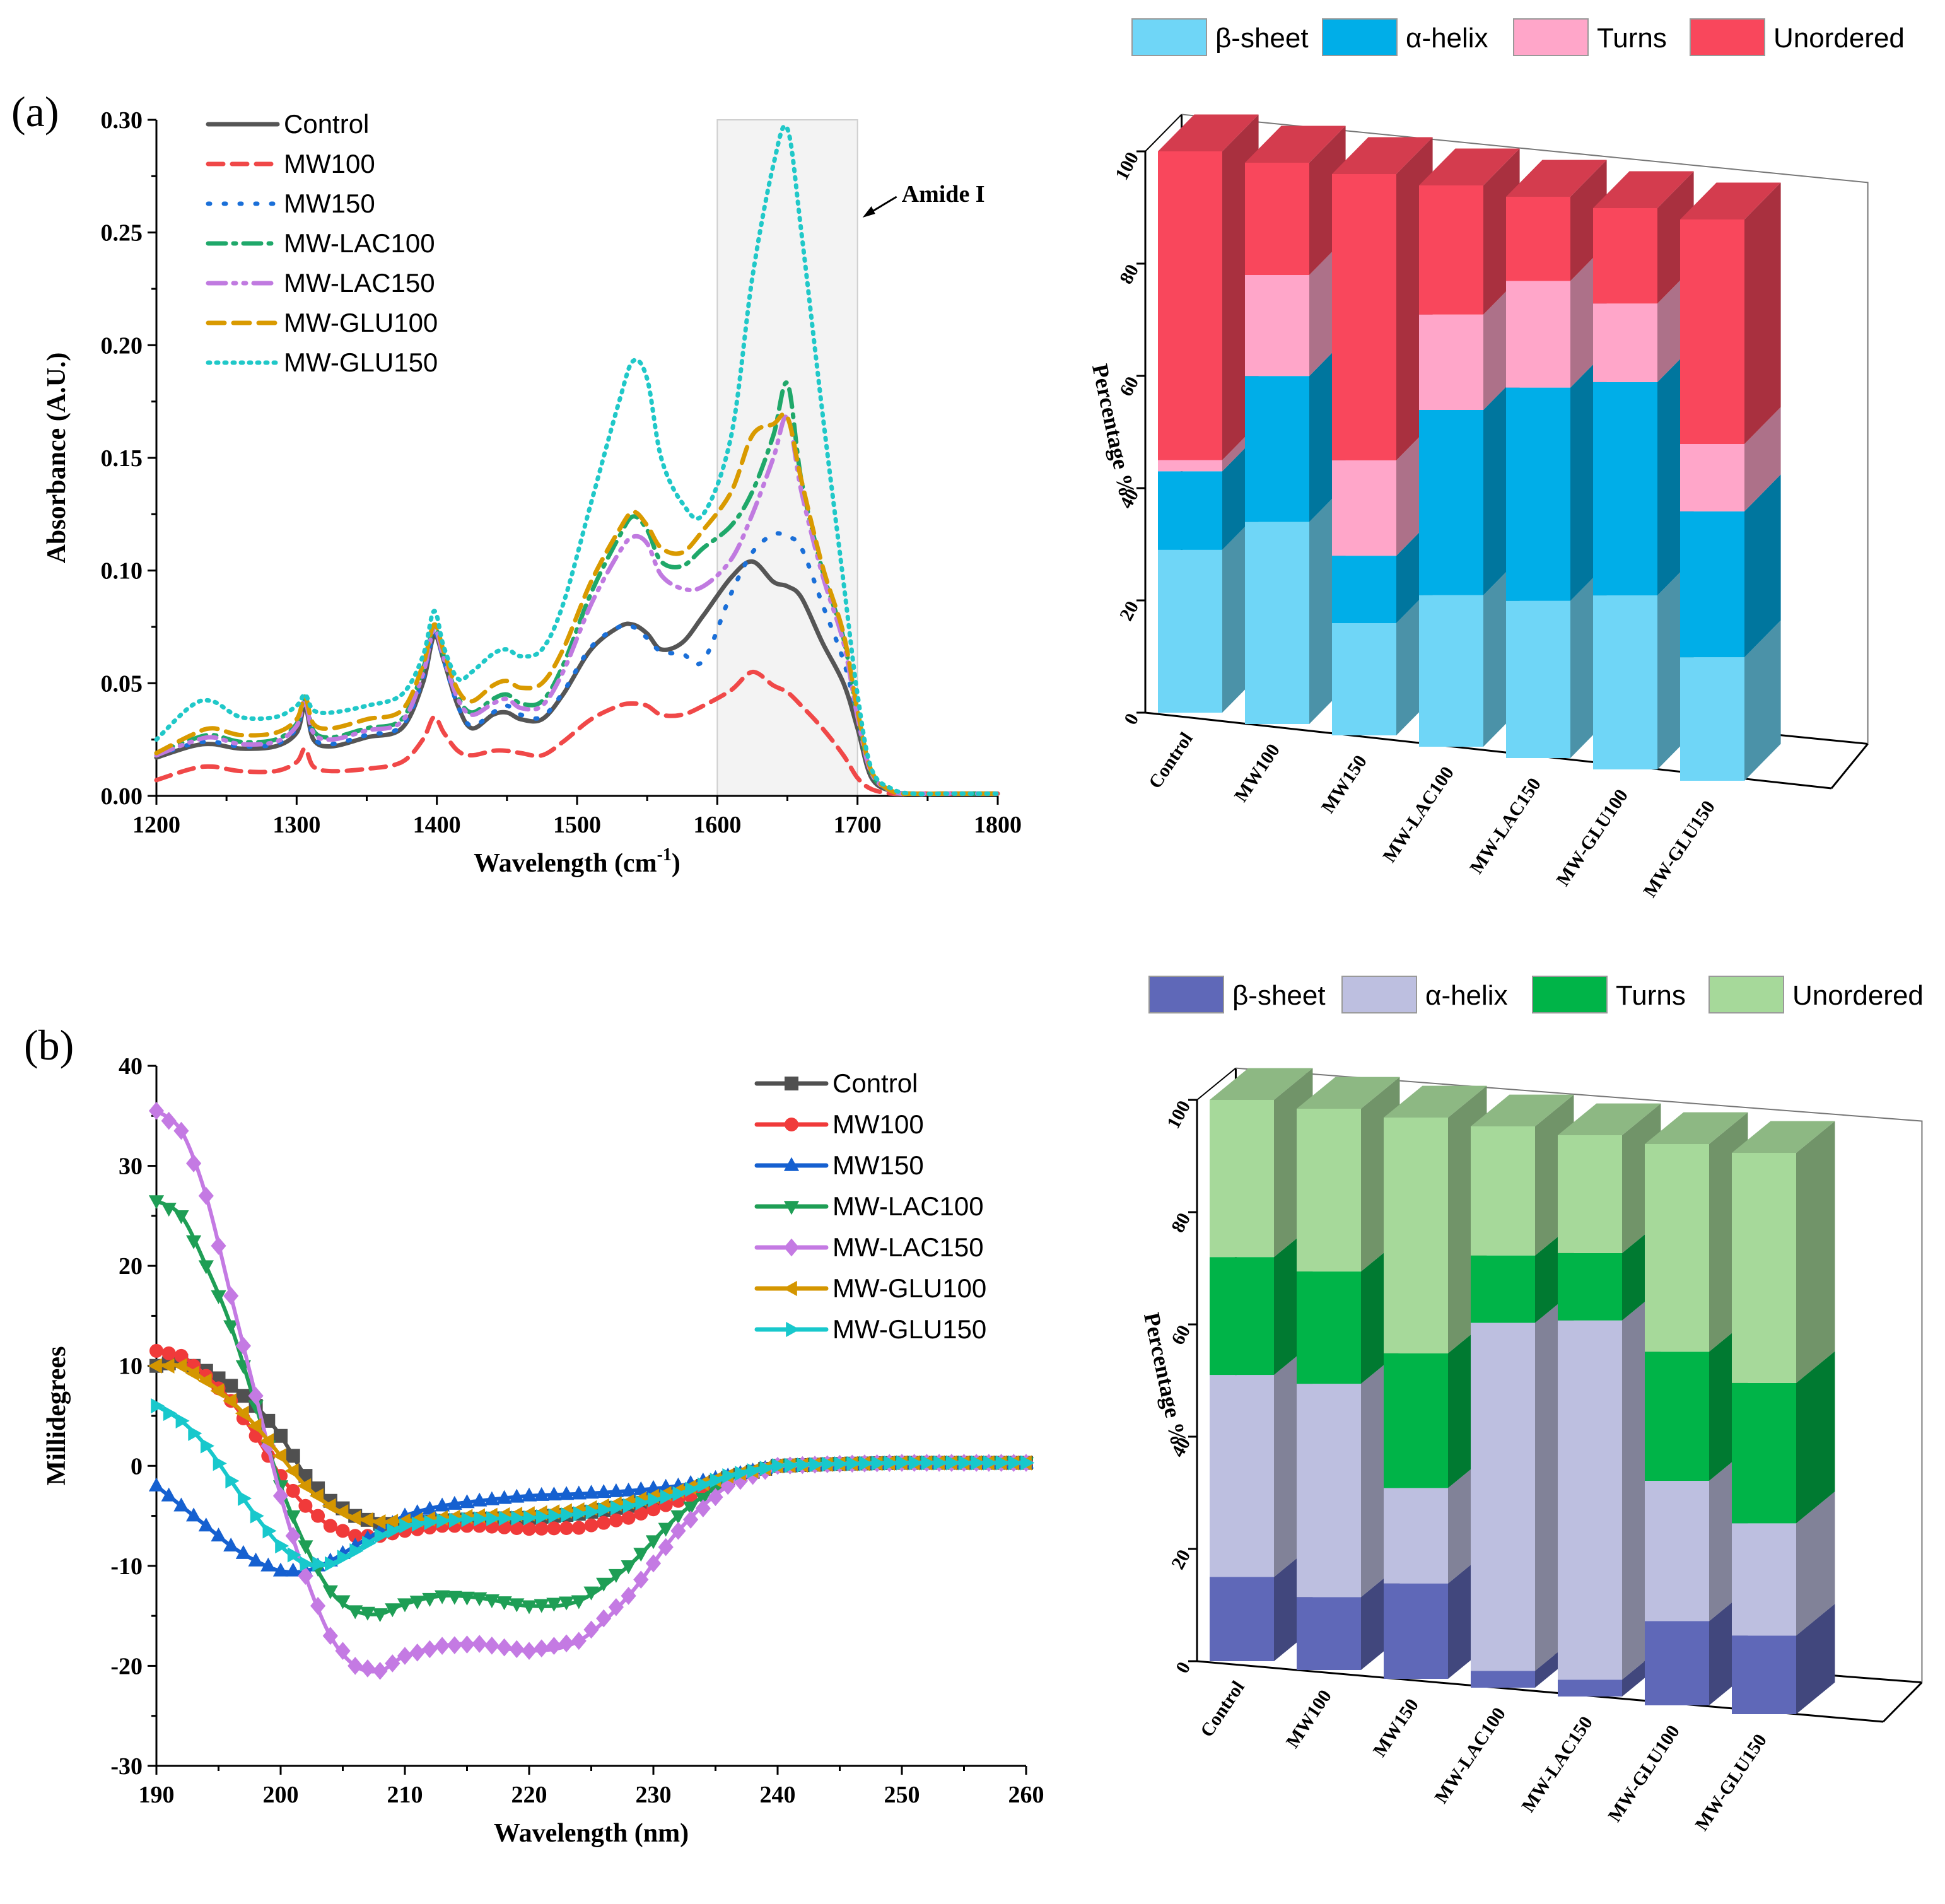  Describe the element at coordinates (1180, 1559) in the screenshot. I see `value-tick-label: 20` at that location.